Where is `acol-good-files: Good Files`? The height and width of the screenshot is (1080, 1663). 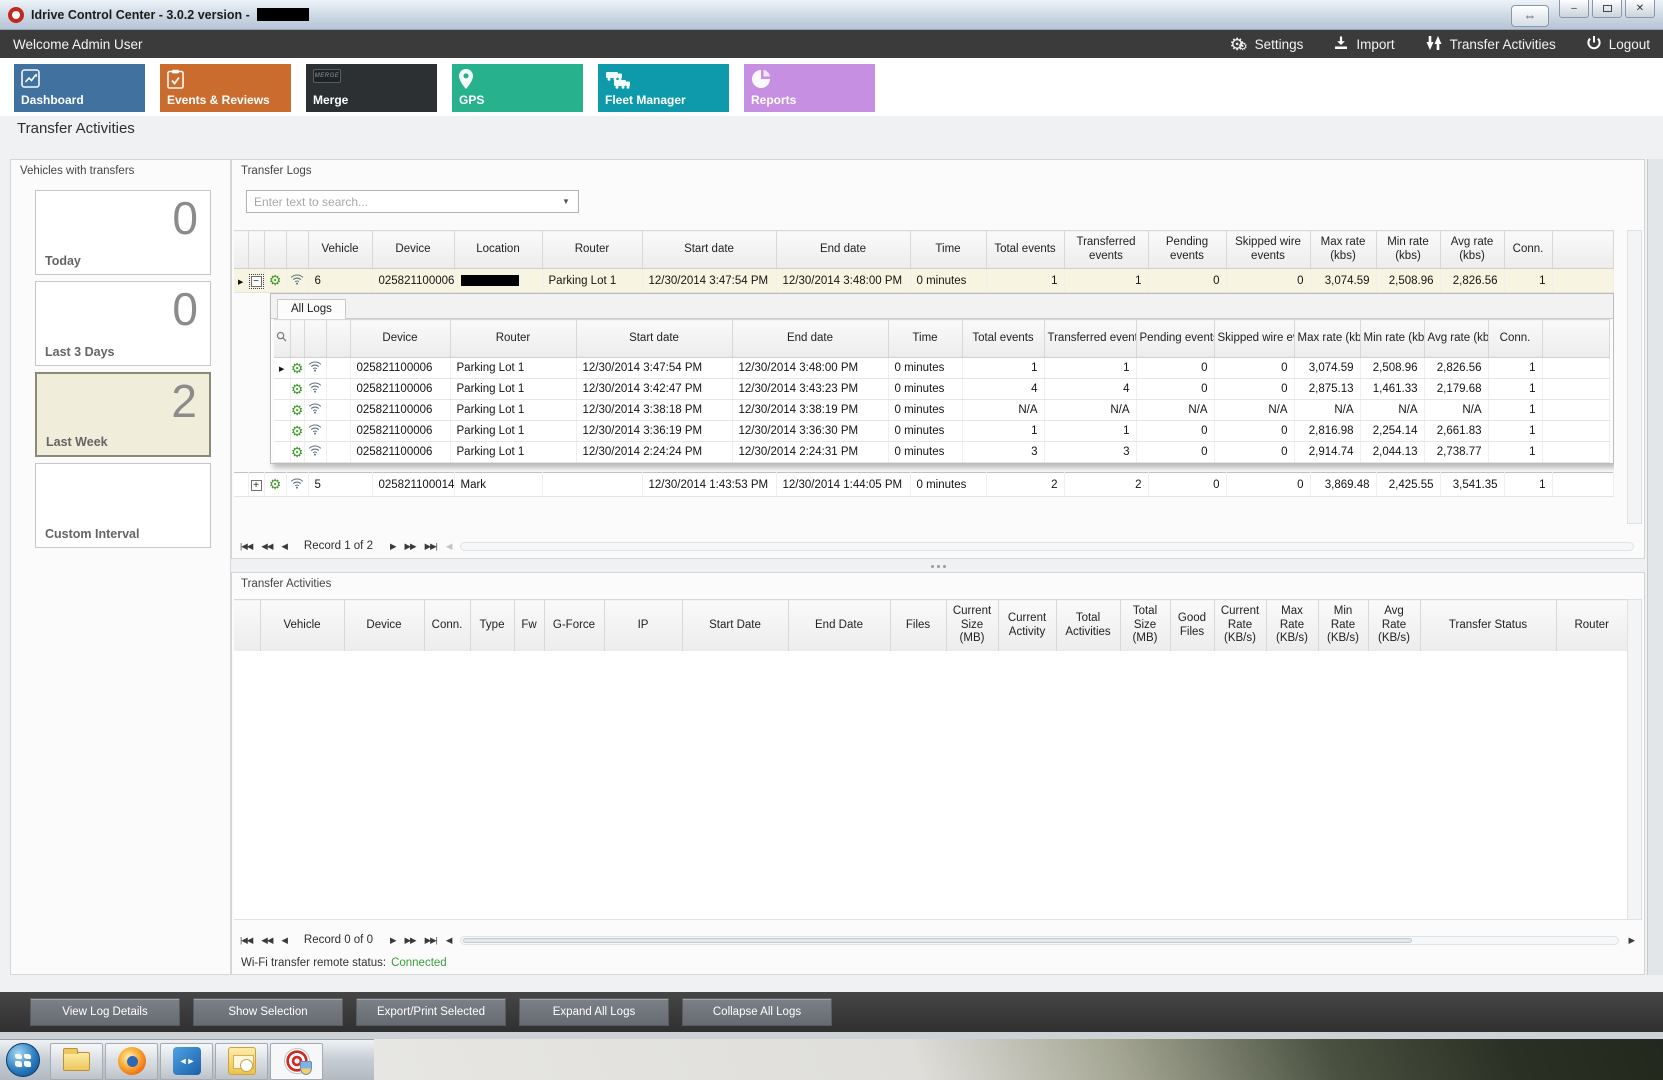
acol-good-files: Good Files is located at coordinates (1192, 625).